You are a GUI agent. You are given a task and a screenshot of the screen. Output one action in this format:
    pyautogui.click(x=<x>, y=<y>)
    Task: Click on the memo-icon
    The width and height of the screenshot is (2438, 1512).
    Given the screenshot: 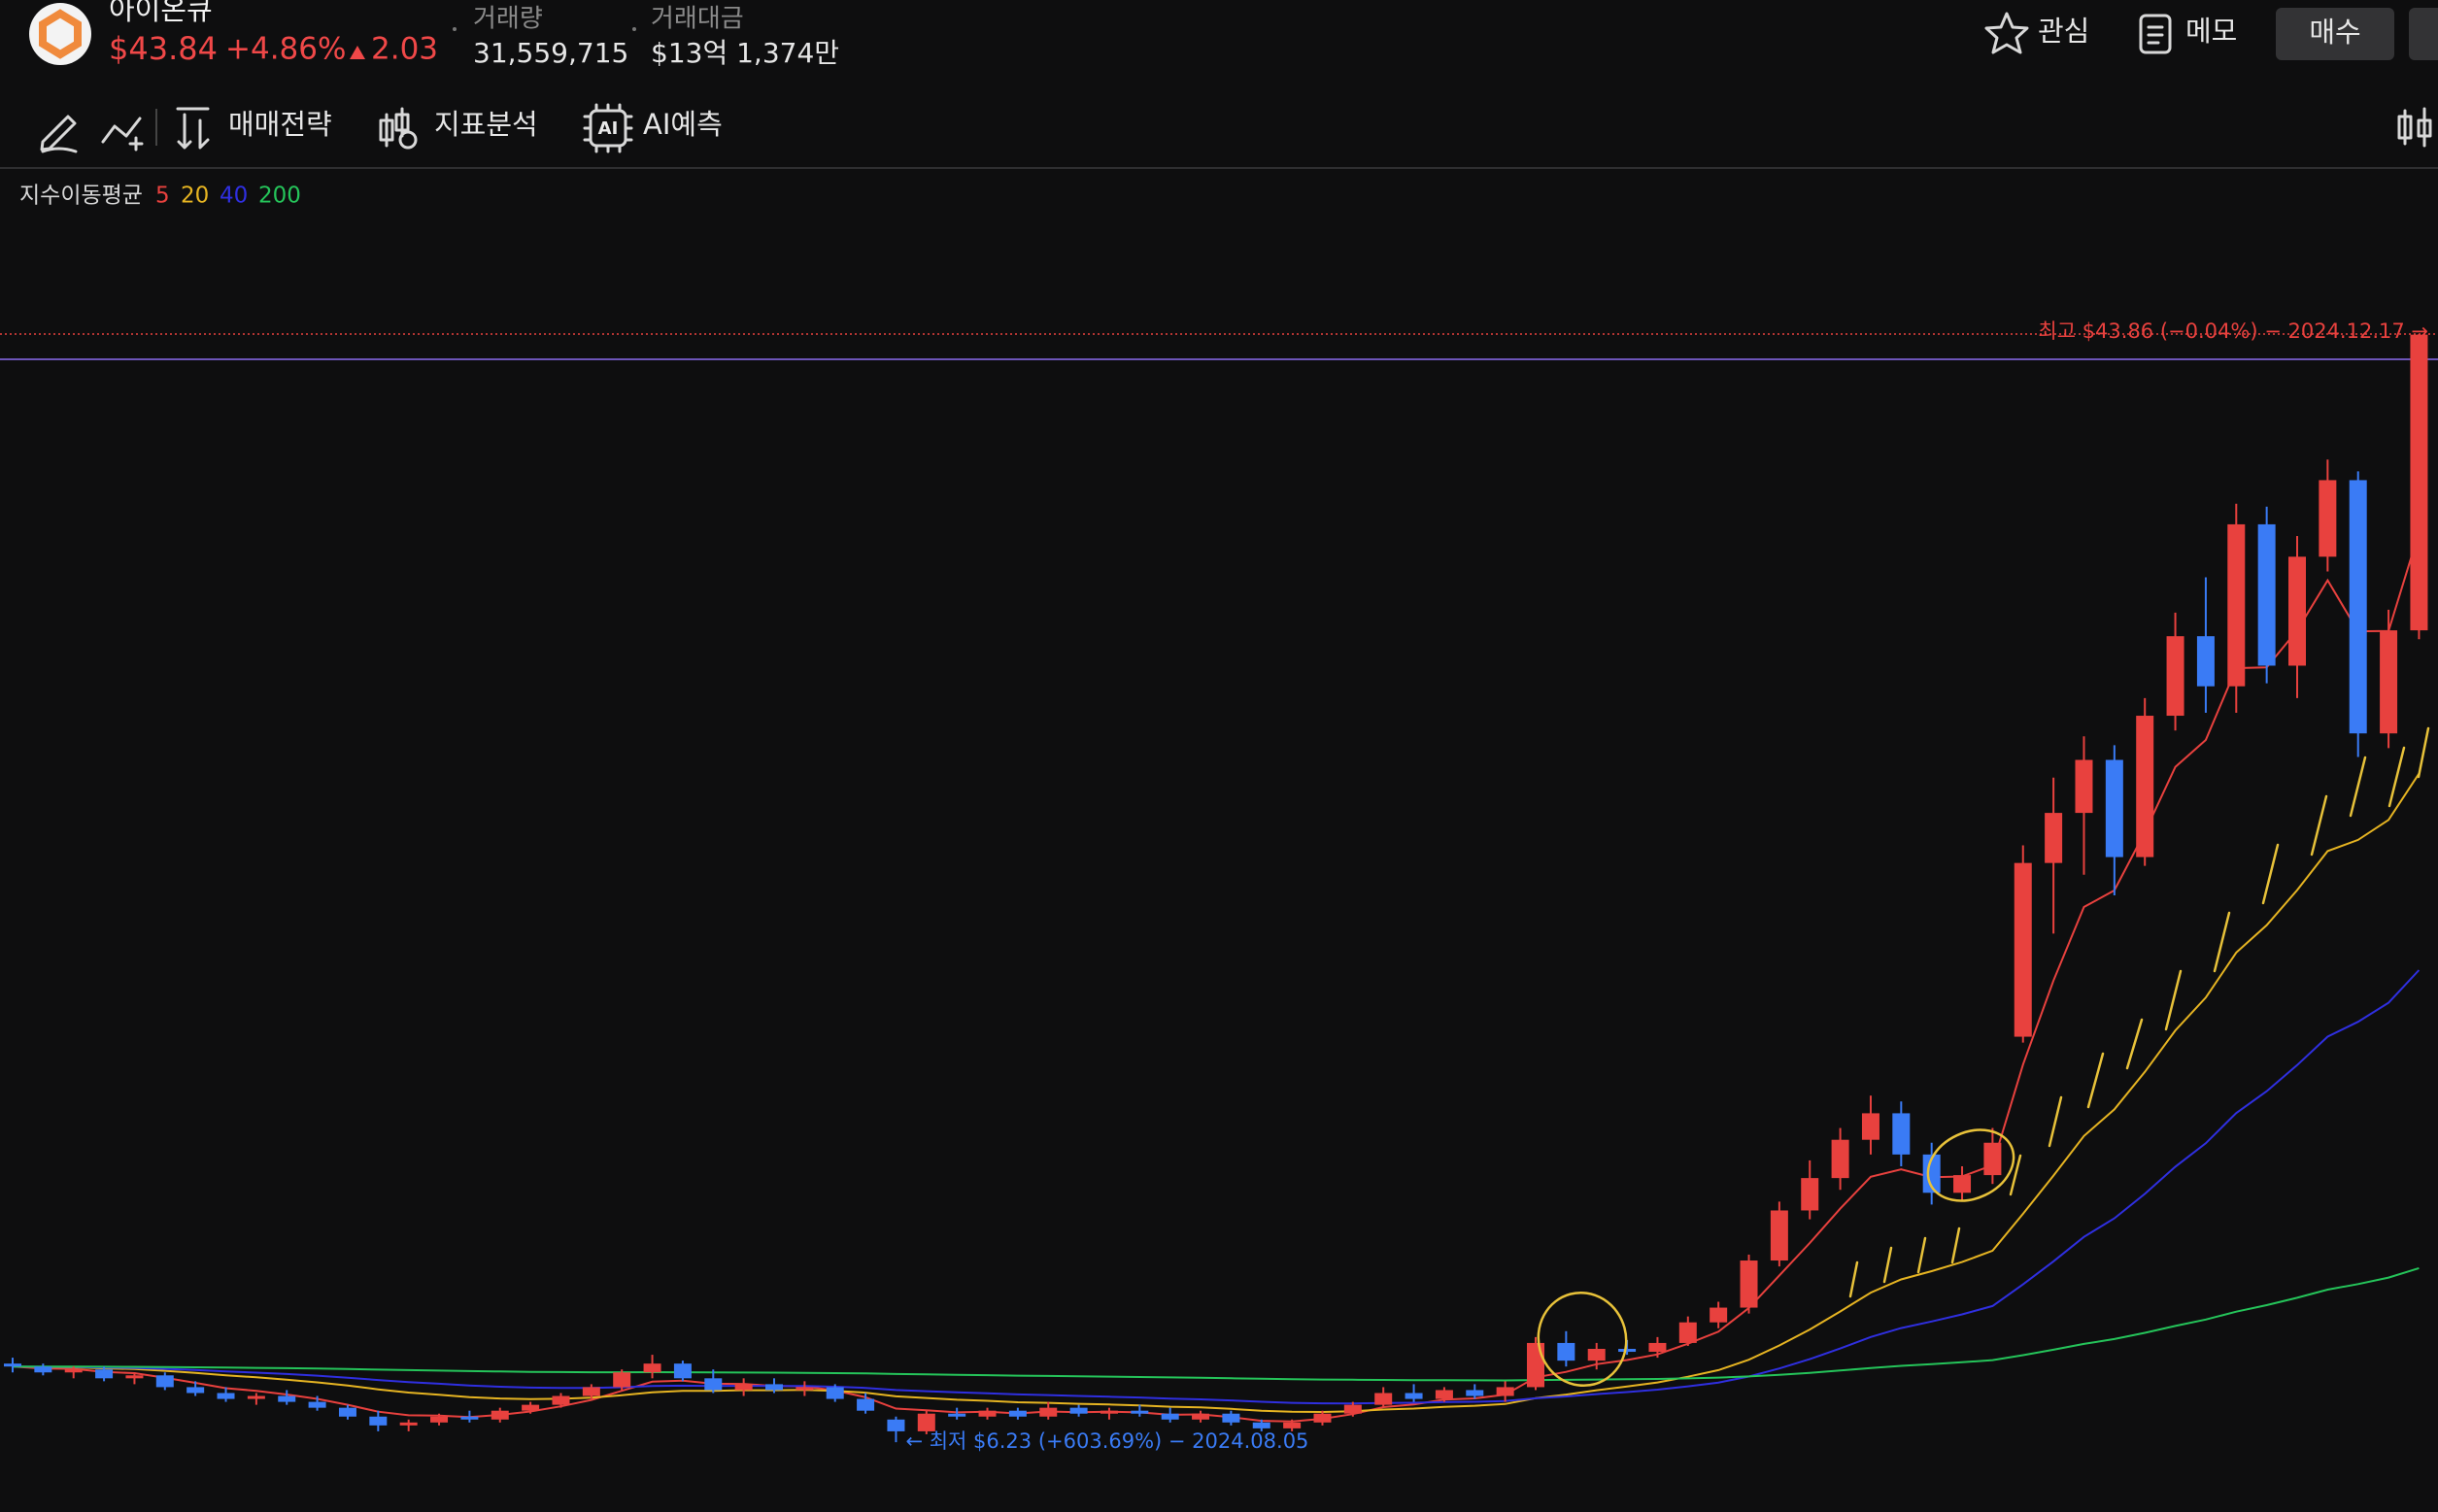 What is the action you would take?
    pyautogui.click(x=2155, y=34)
    